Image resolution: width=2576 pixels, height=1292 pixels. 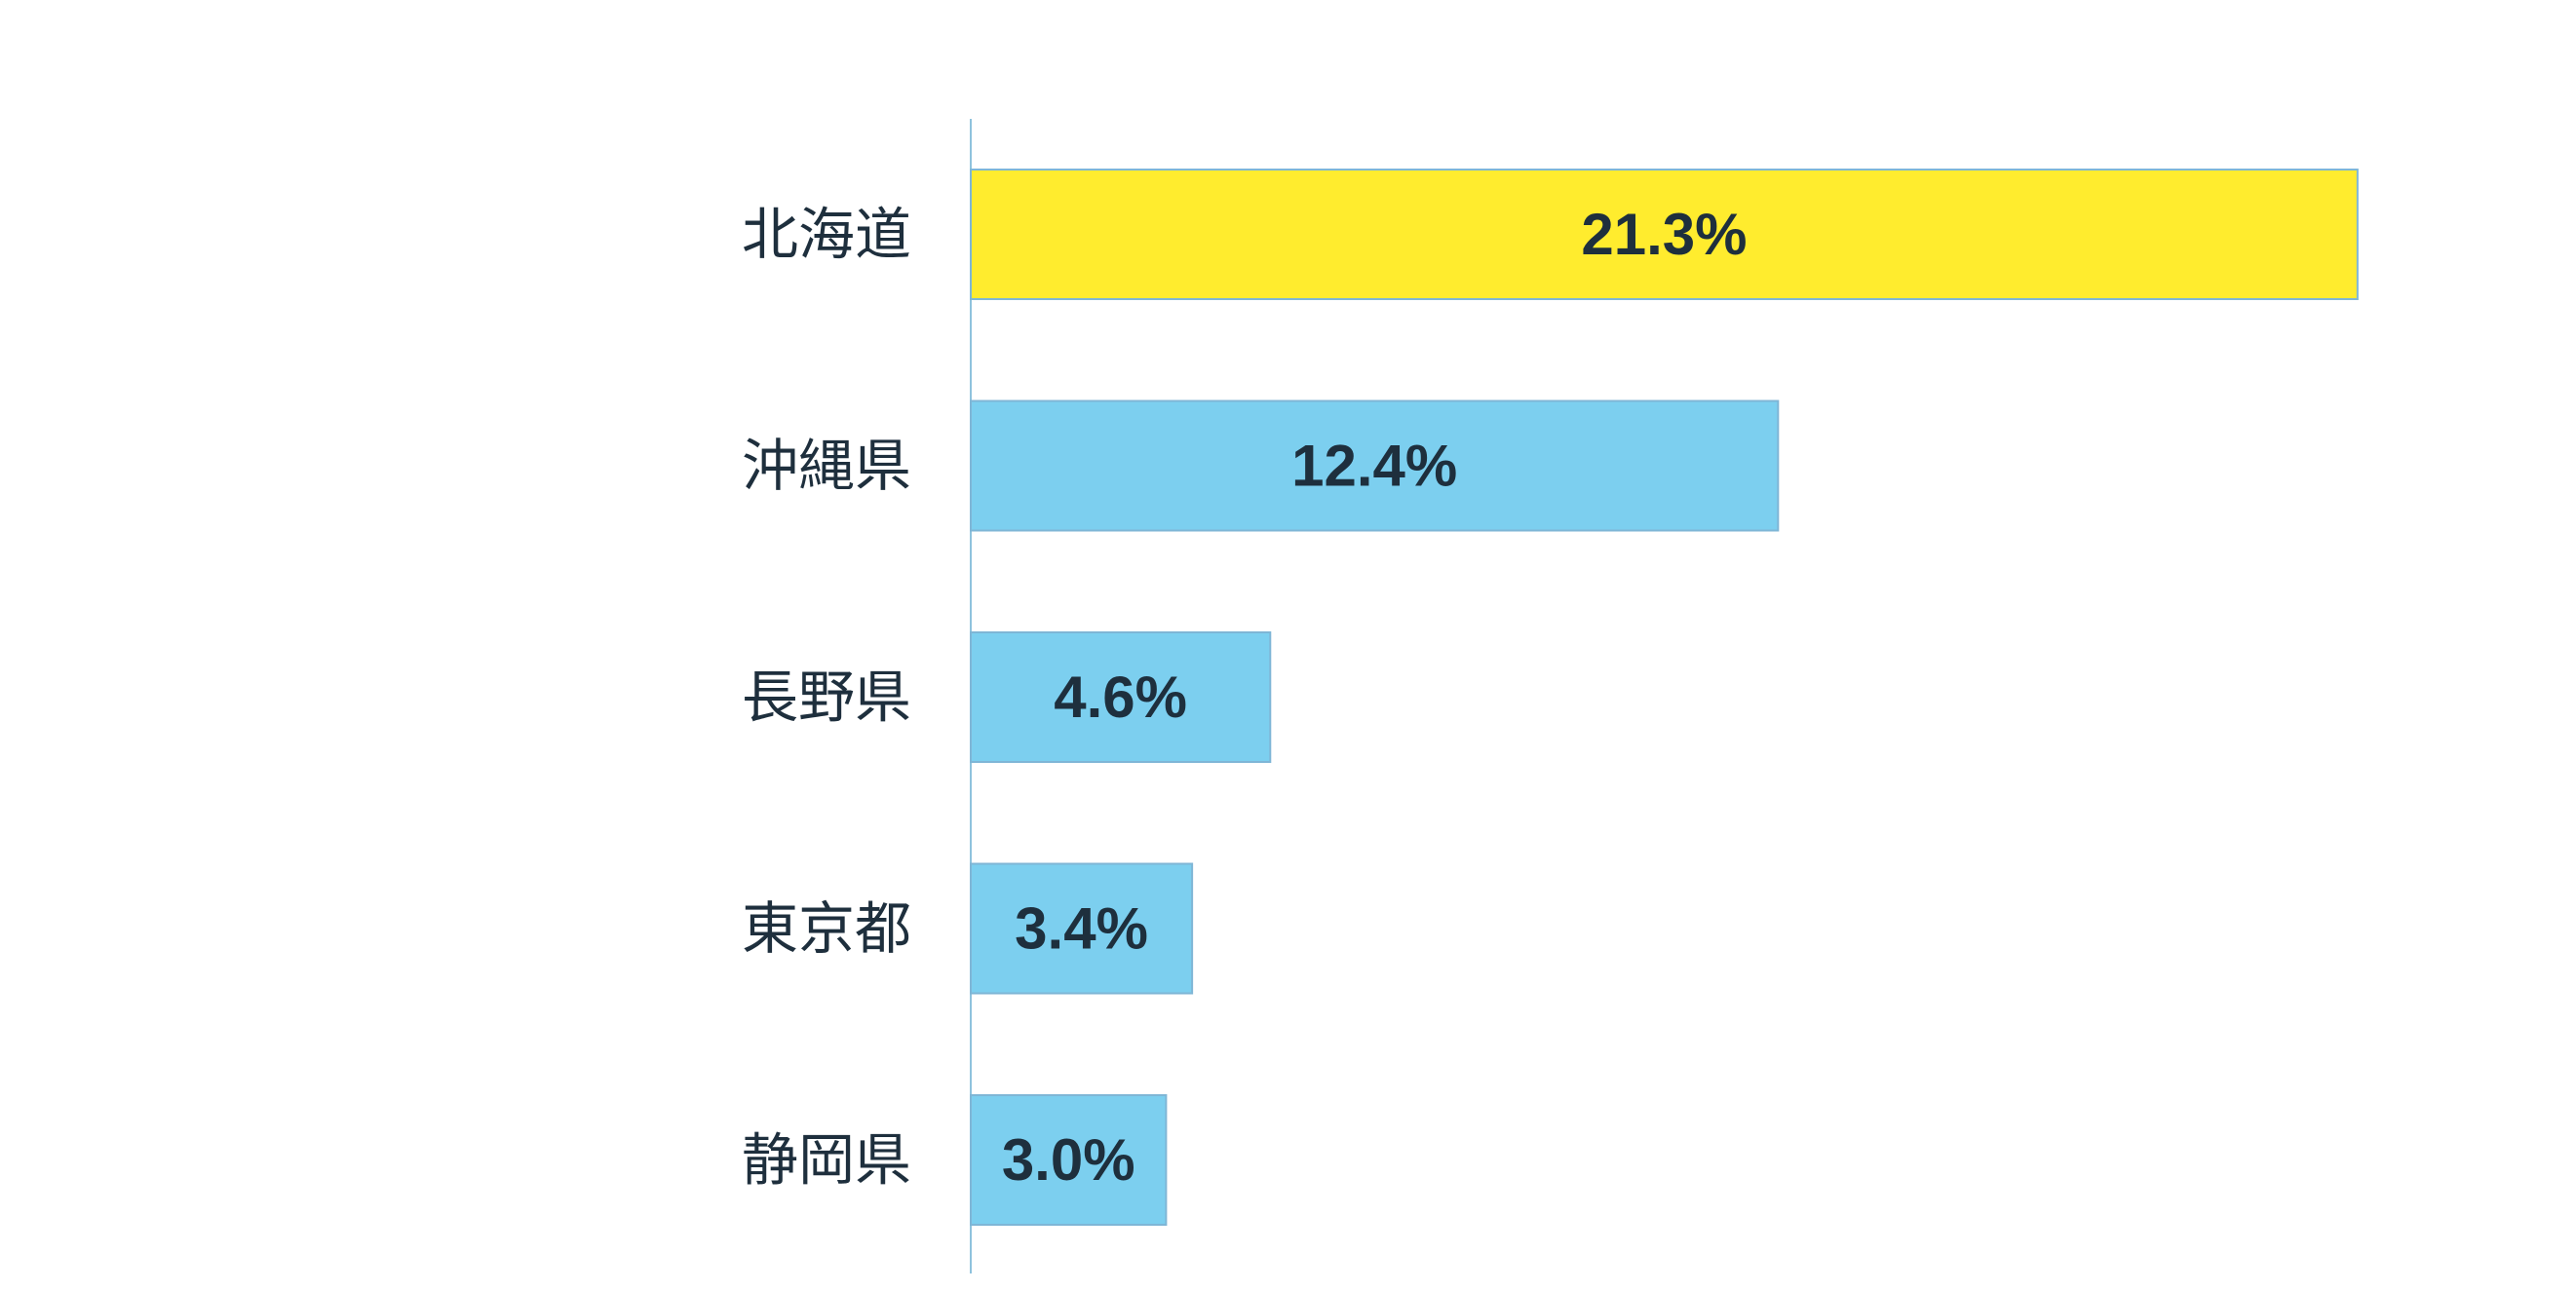 What do you see at coordinates (826, 698) in the screenshot?
I see `category-label: 長野県` at bounding box center [826, 698].